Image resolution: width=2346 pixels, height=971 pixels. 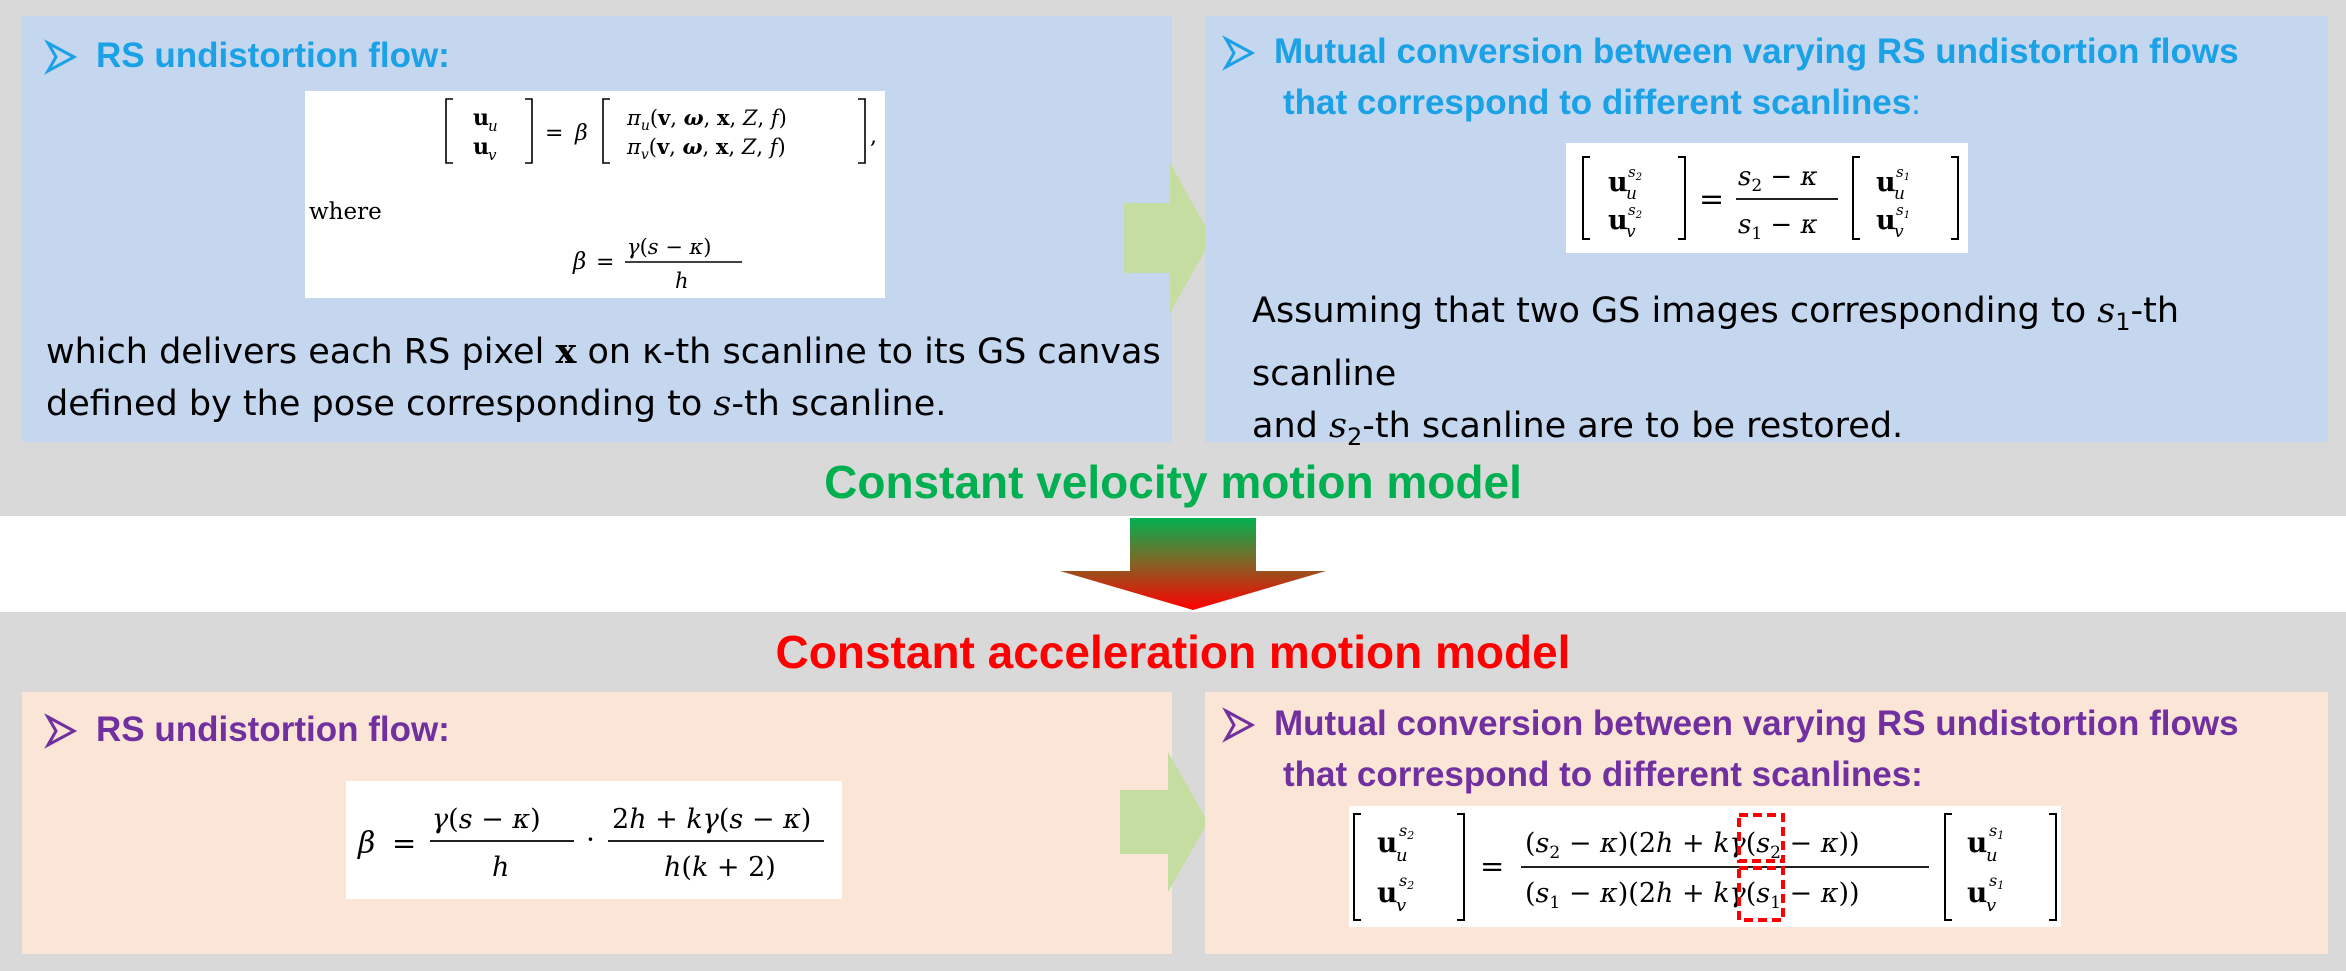 What do you see at coordinates (486, 819) in the screenshot?
I see `svg-text: γ(s − κ)` at bounding box center [486, 819].